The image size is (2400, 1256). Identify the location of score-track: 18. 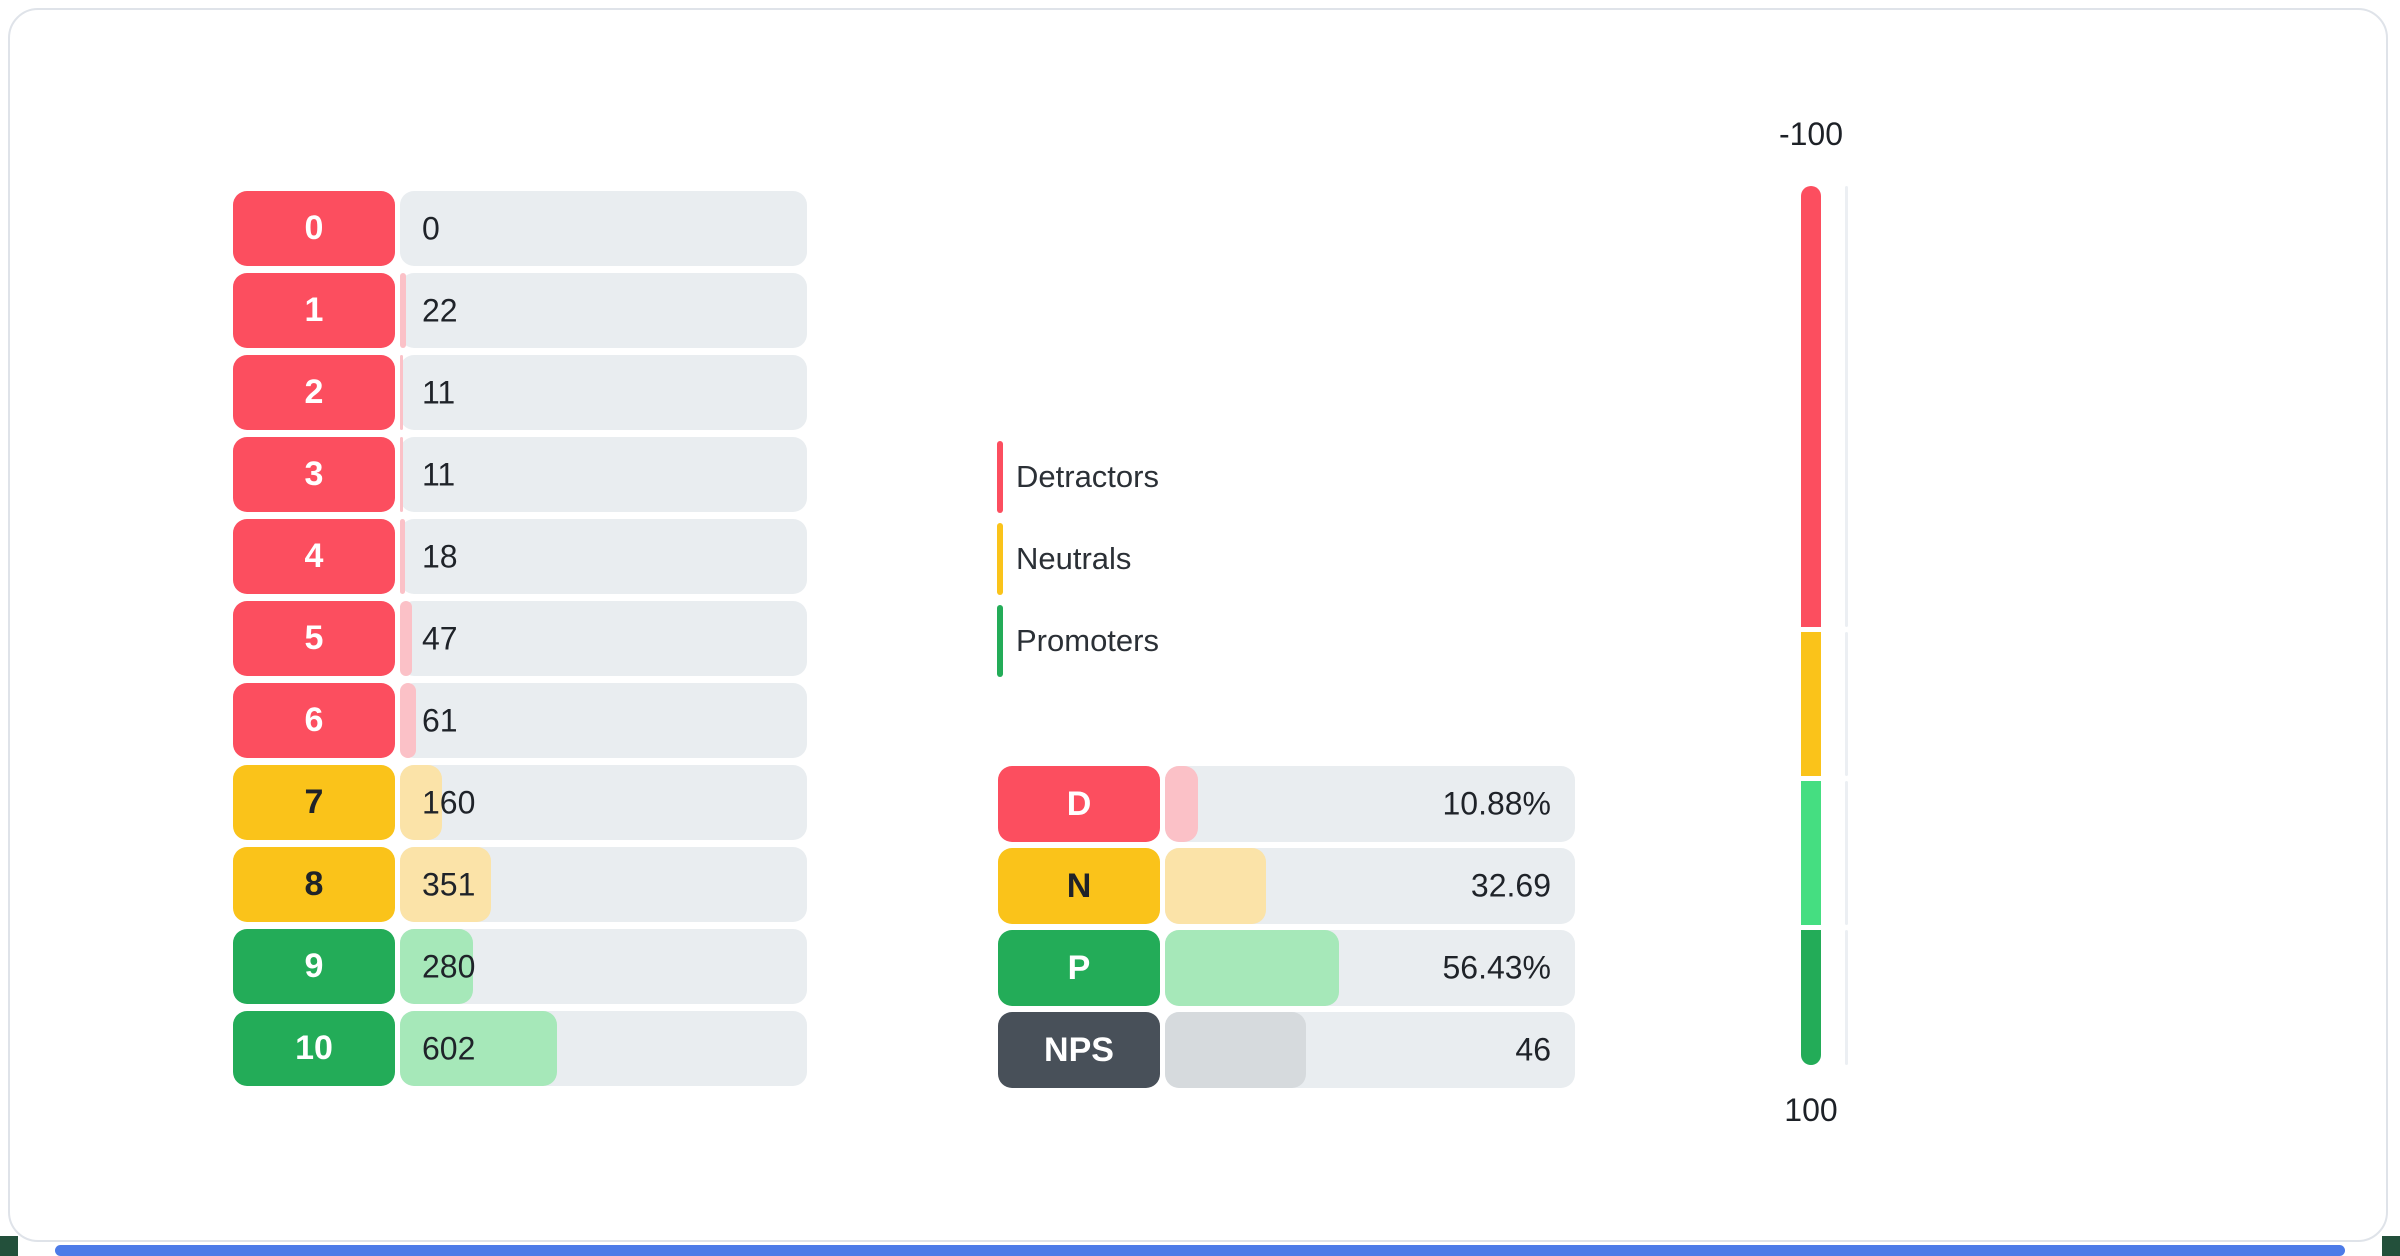
(603, 556).